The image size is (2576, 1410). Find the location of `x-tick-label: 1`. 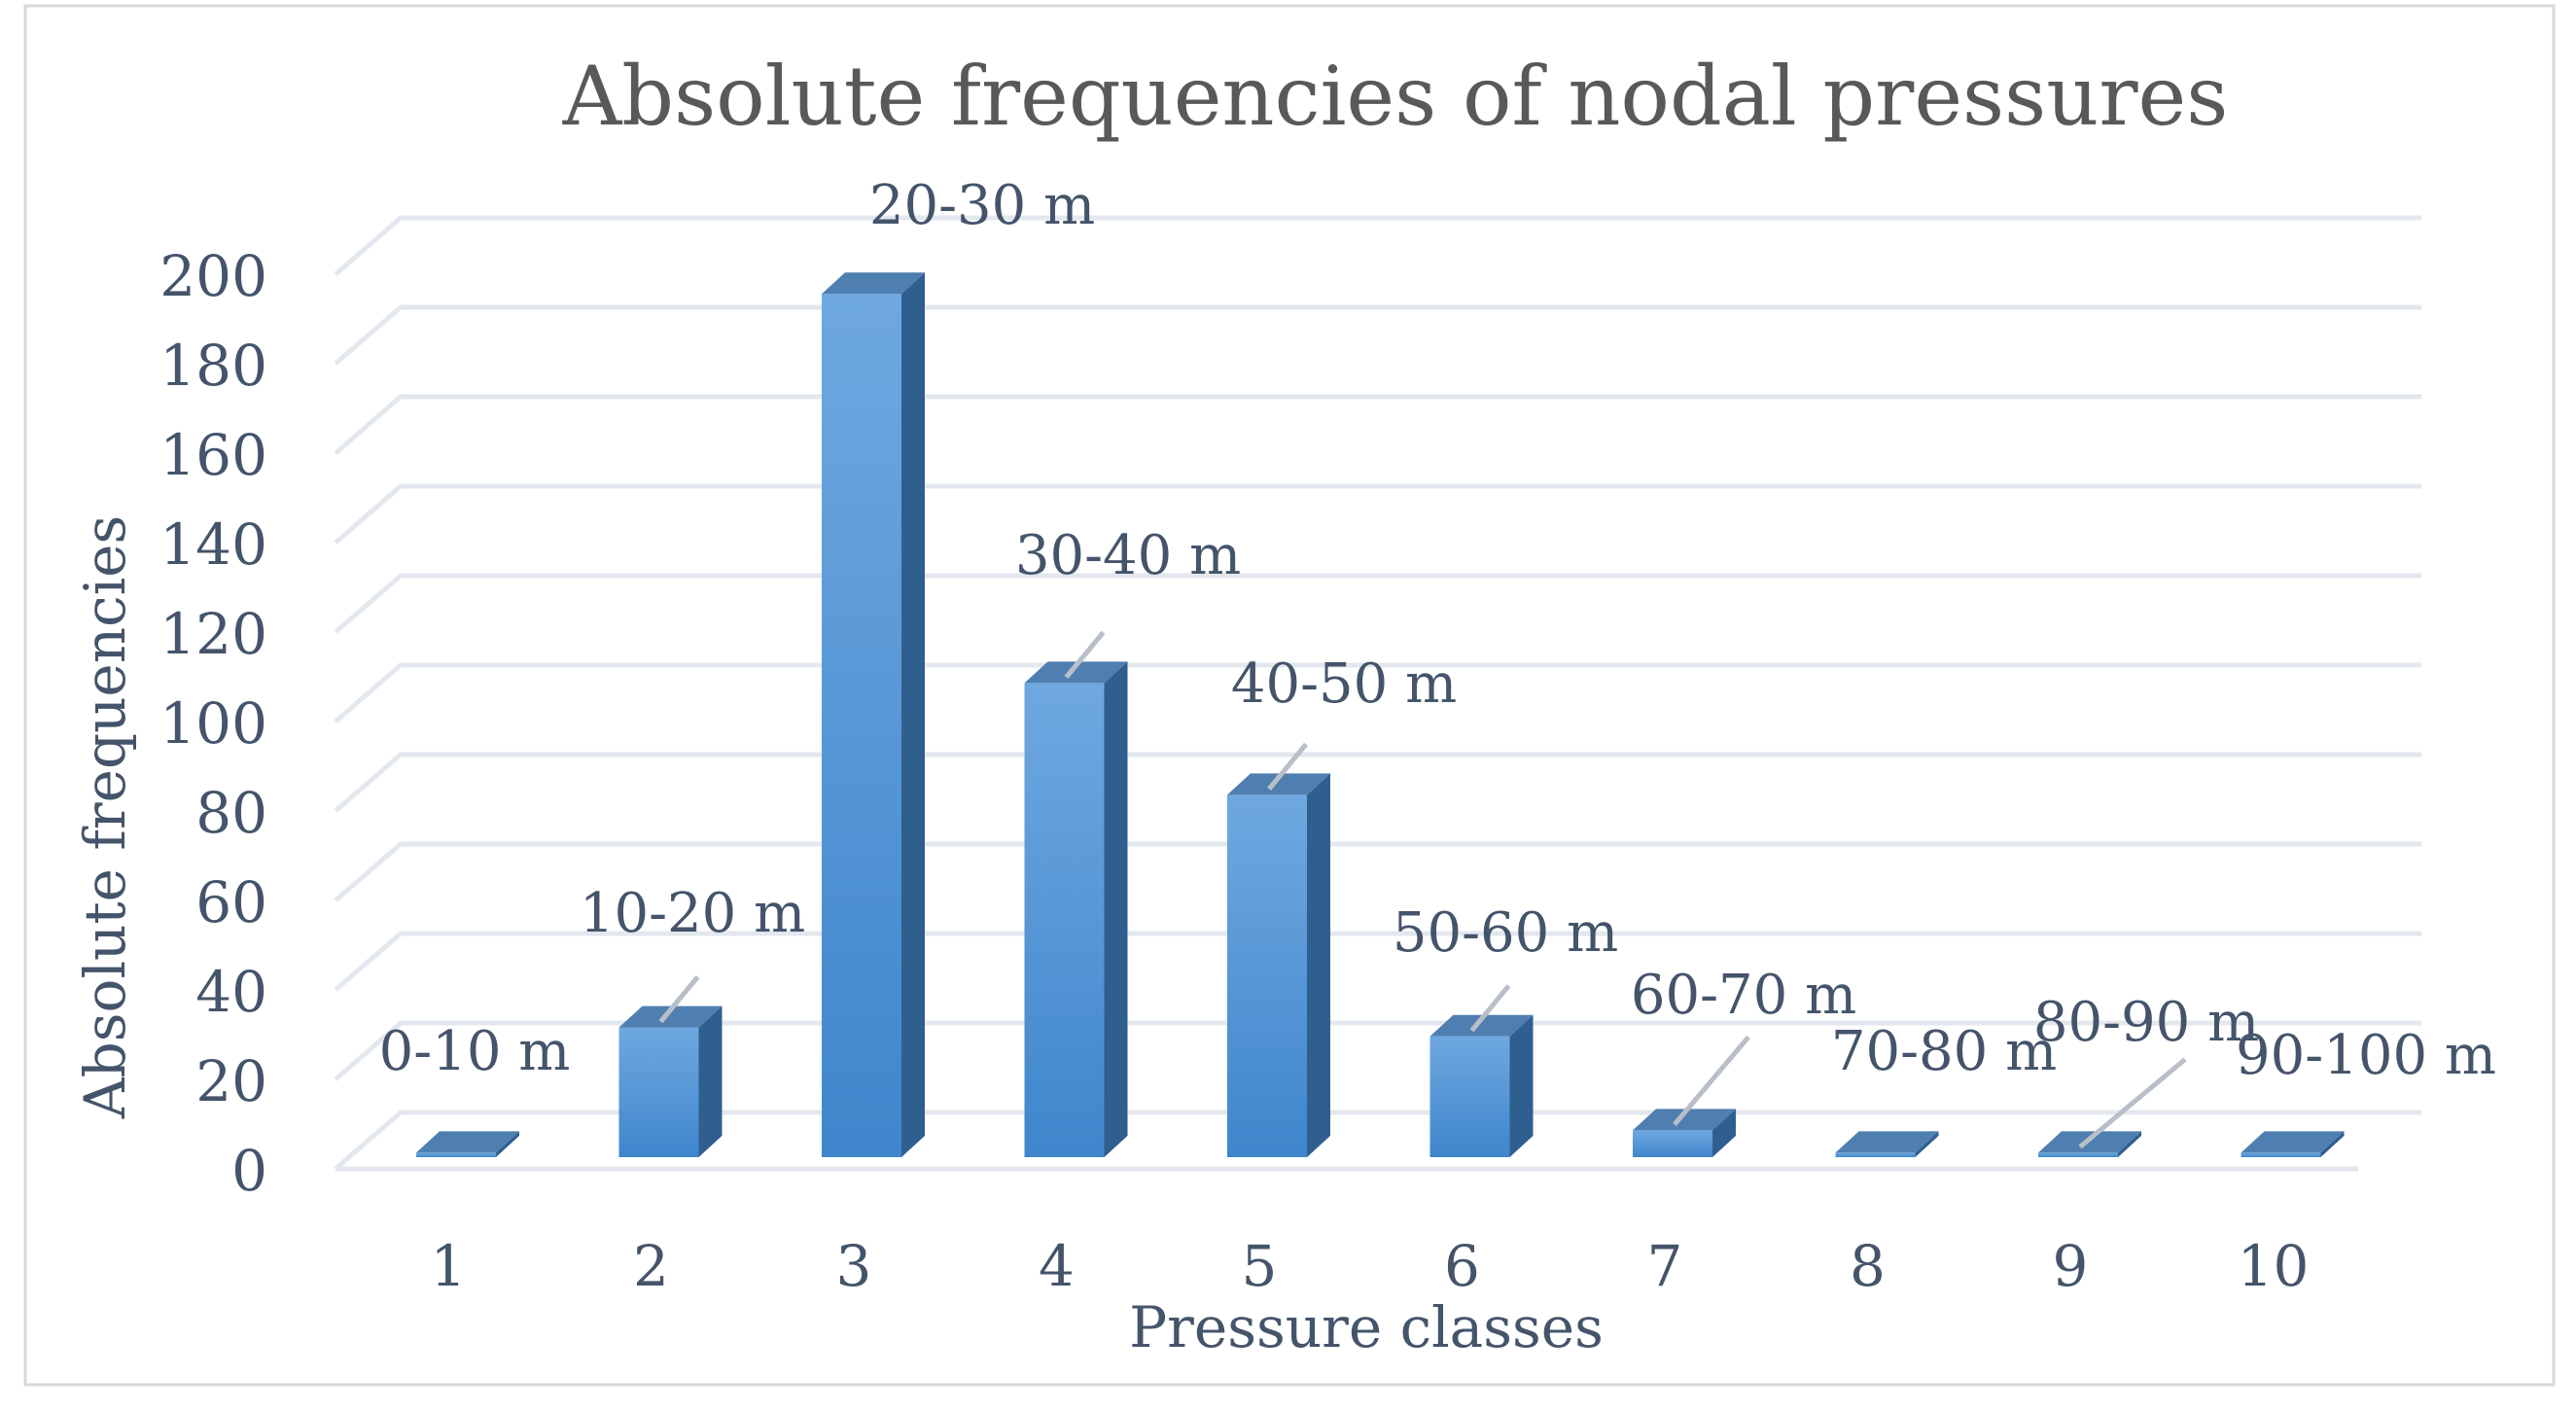

x-tick-label: 1 is located at coordinates (449, 1266).